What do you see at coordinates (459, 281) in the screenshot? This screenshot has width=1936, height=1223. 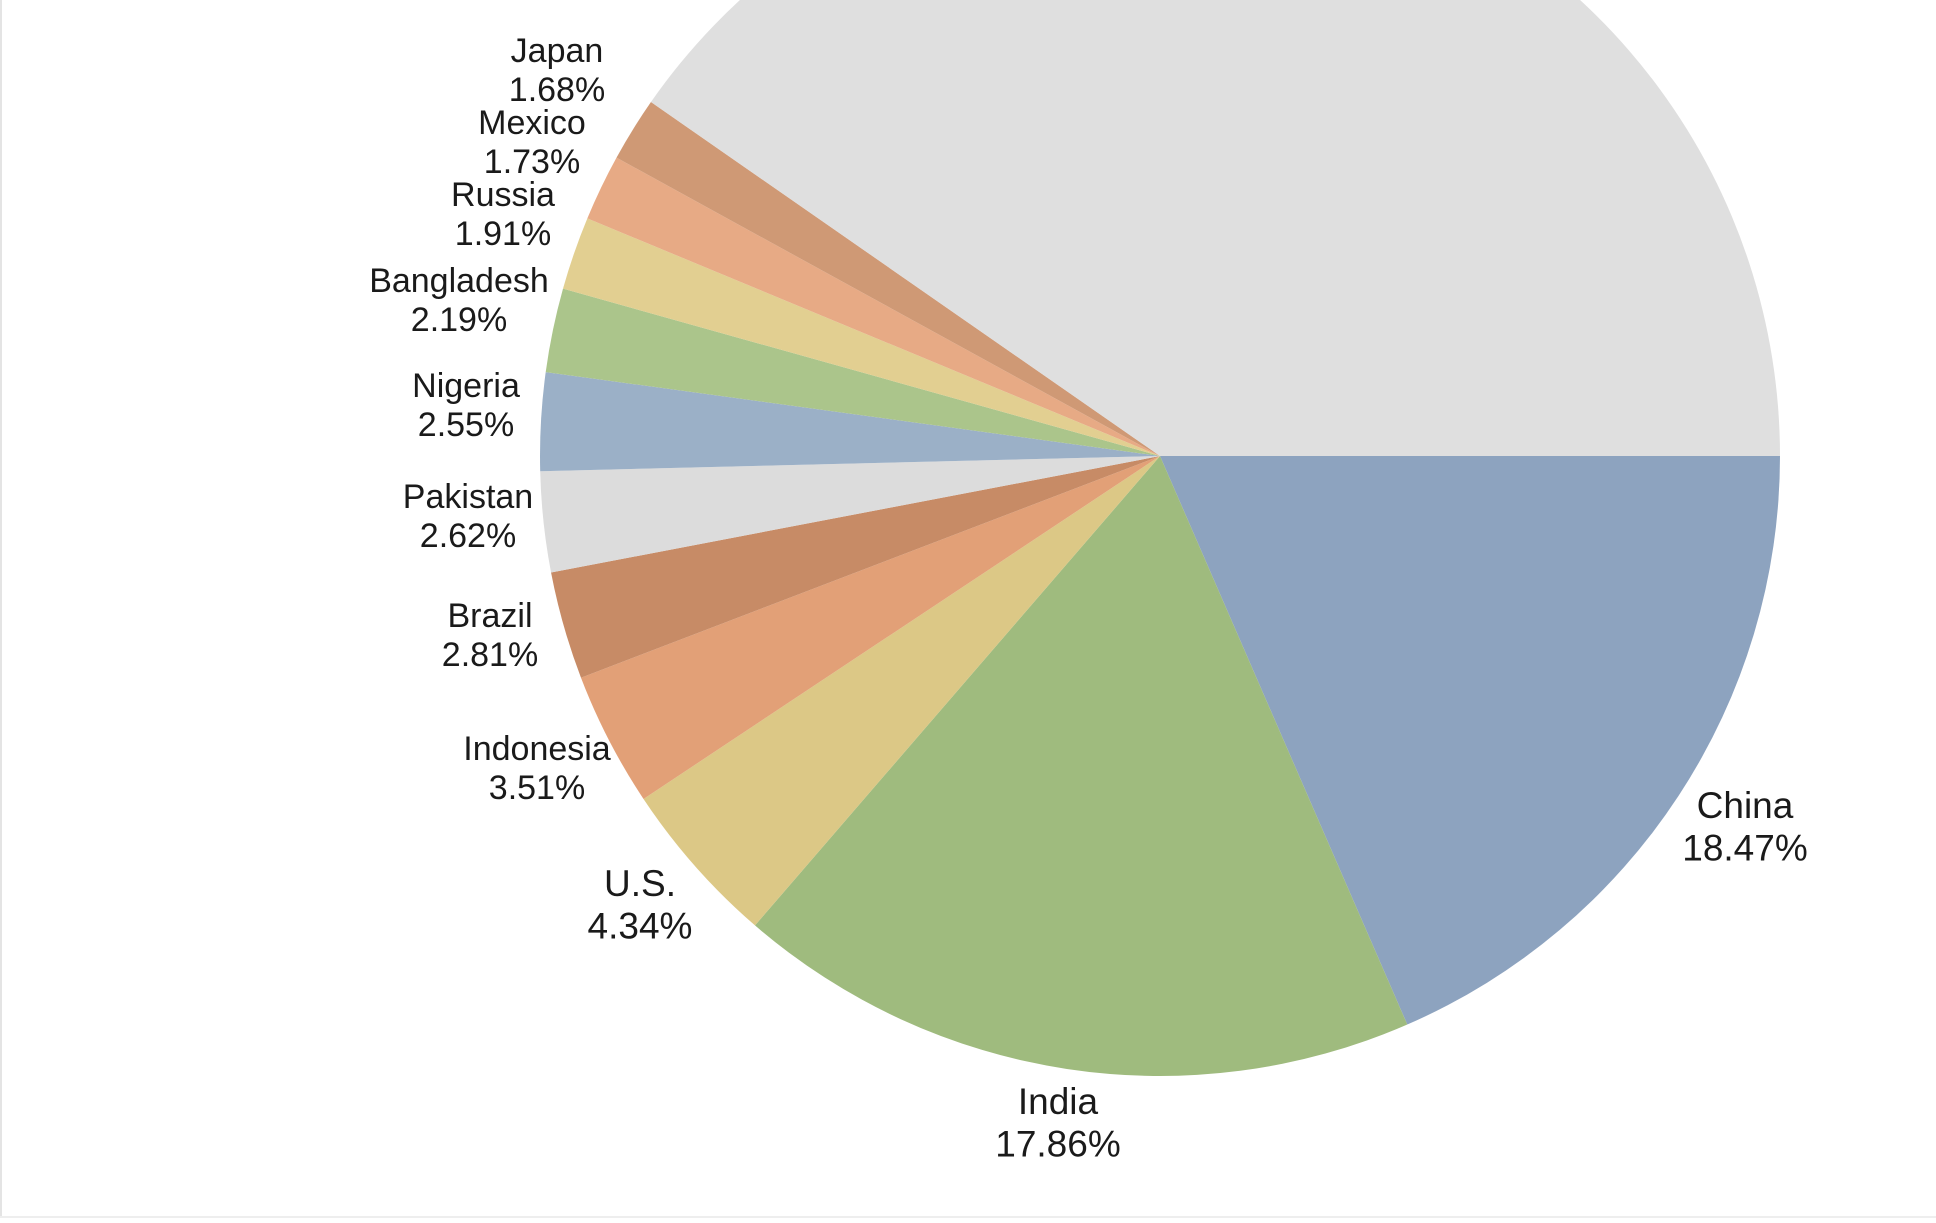 I see `slice-label-bangladesh: Bangladesh` at bounding box center [459, 281].